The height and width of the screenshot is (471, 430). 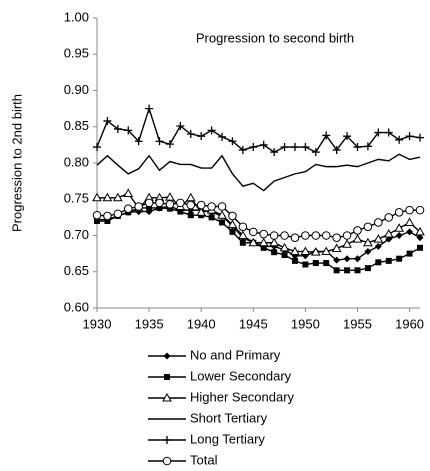 I want to click on legend-label: Higher Secondary, so click(x=242, y=396).